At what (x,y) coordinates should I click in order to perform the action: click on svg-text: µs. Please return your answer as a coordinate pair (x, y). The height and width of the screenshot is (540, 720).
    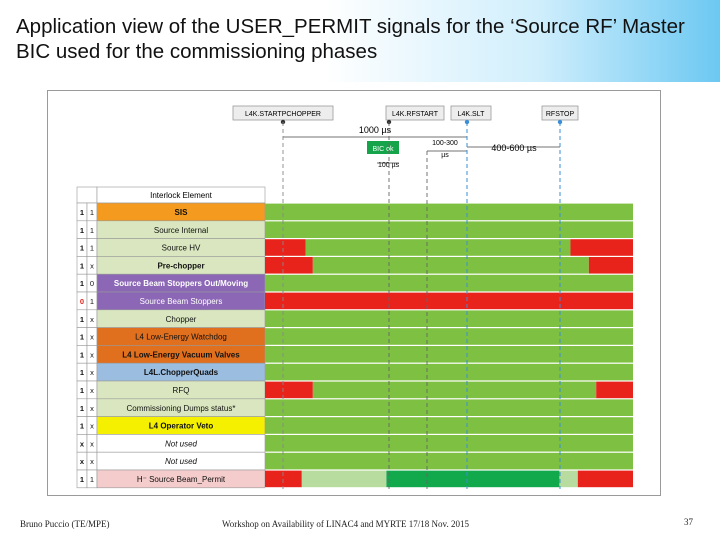
    Looking at the image, I should click on (445, 155).